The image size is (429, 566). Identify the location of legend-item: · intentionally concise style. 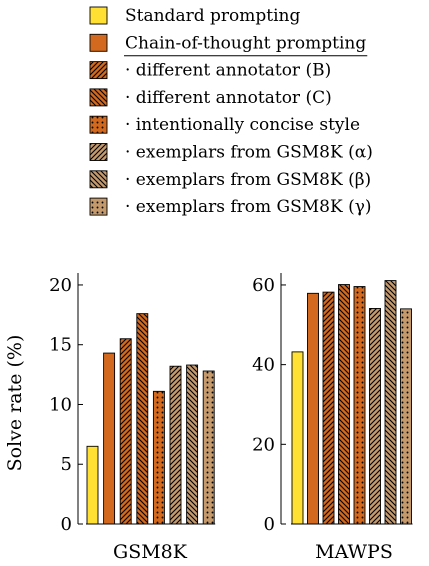
(224, 125).